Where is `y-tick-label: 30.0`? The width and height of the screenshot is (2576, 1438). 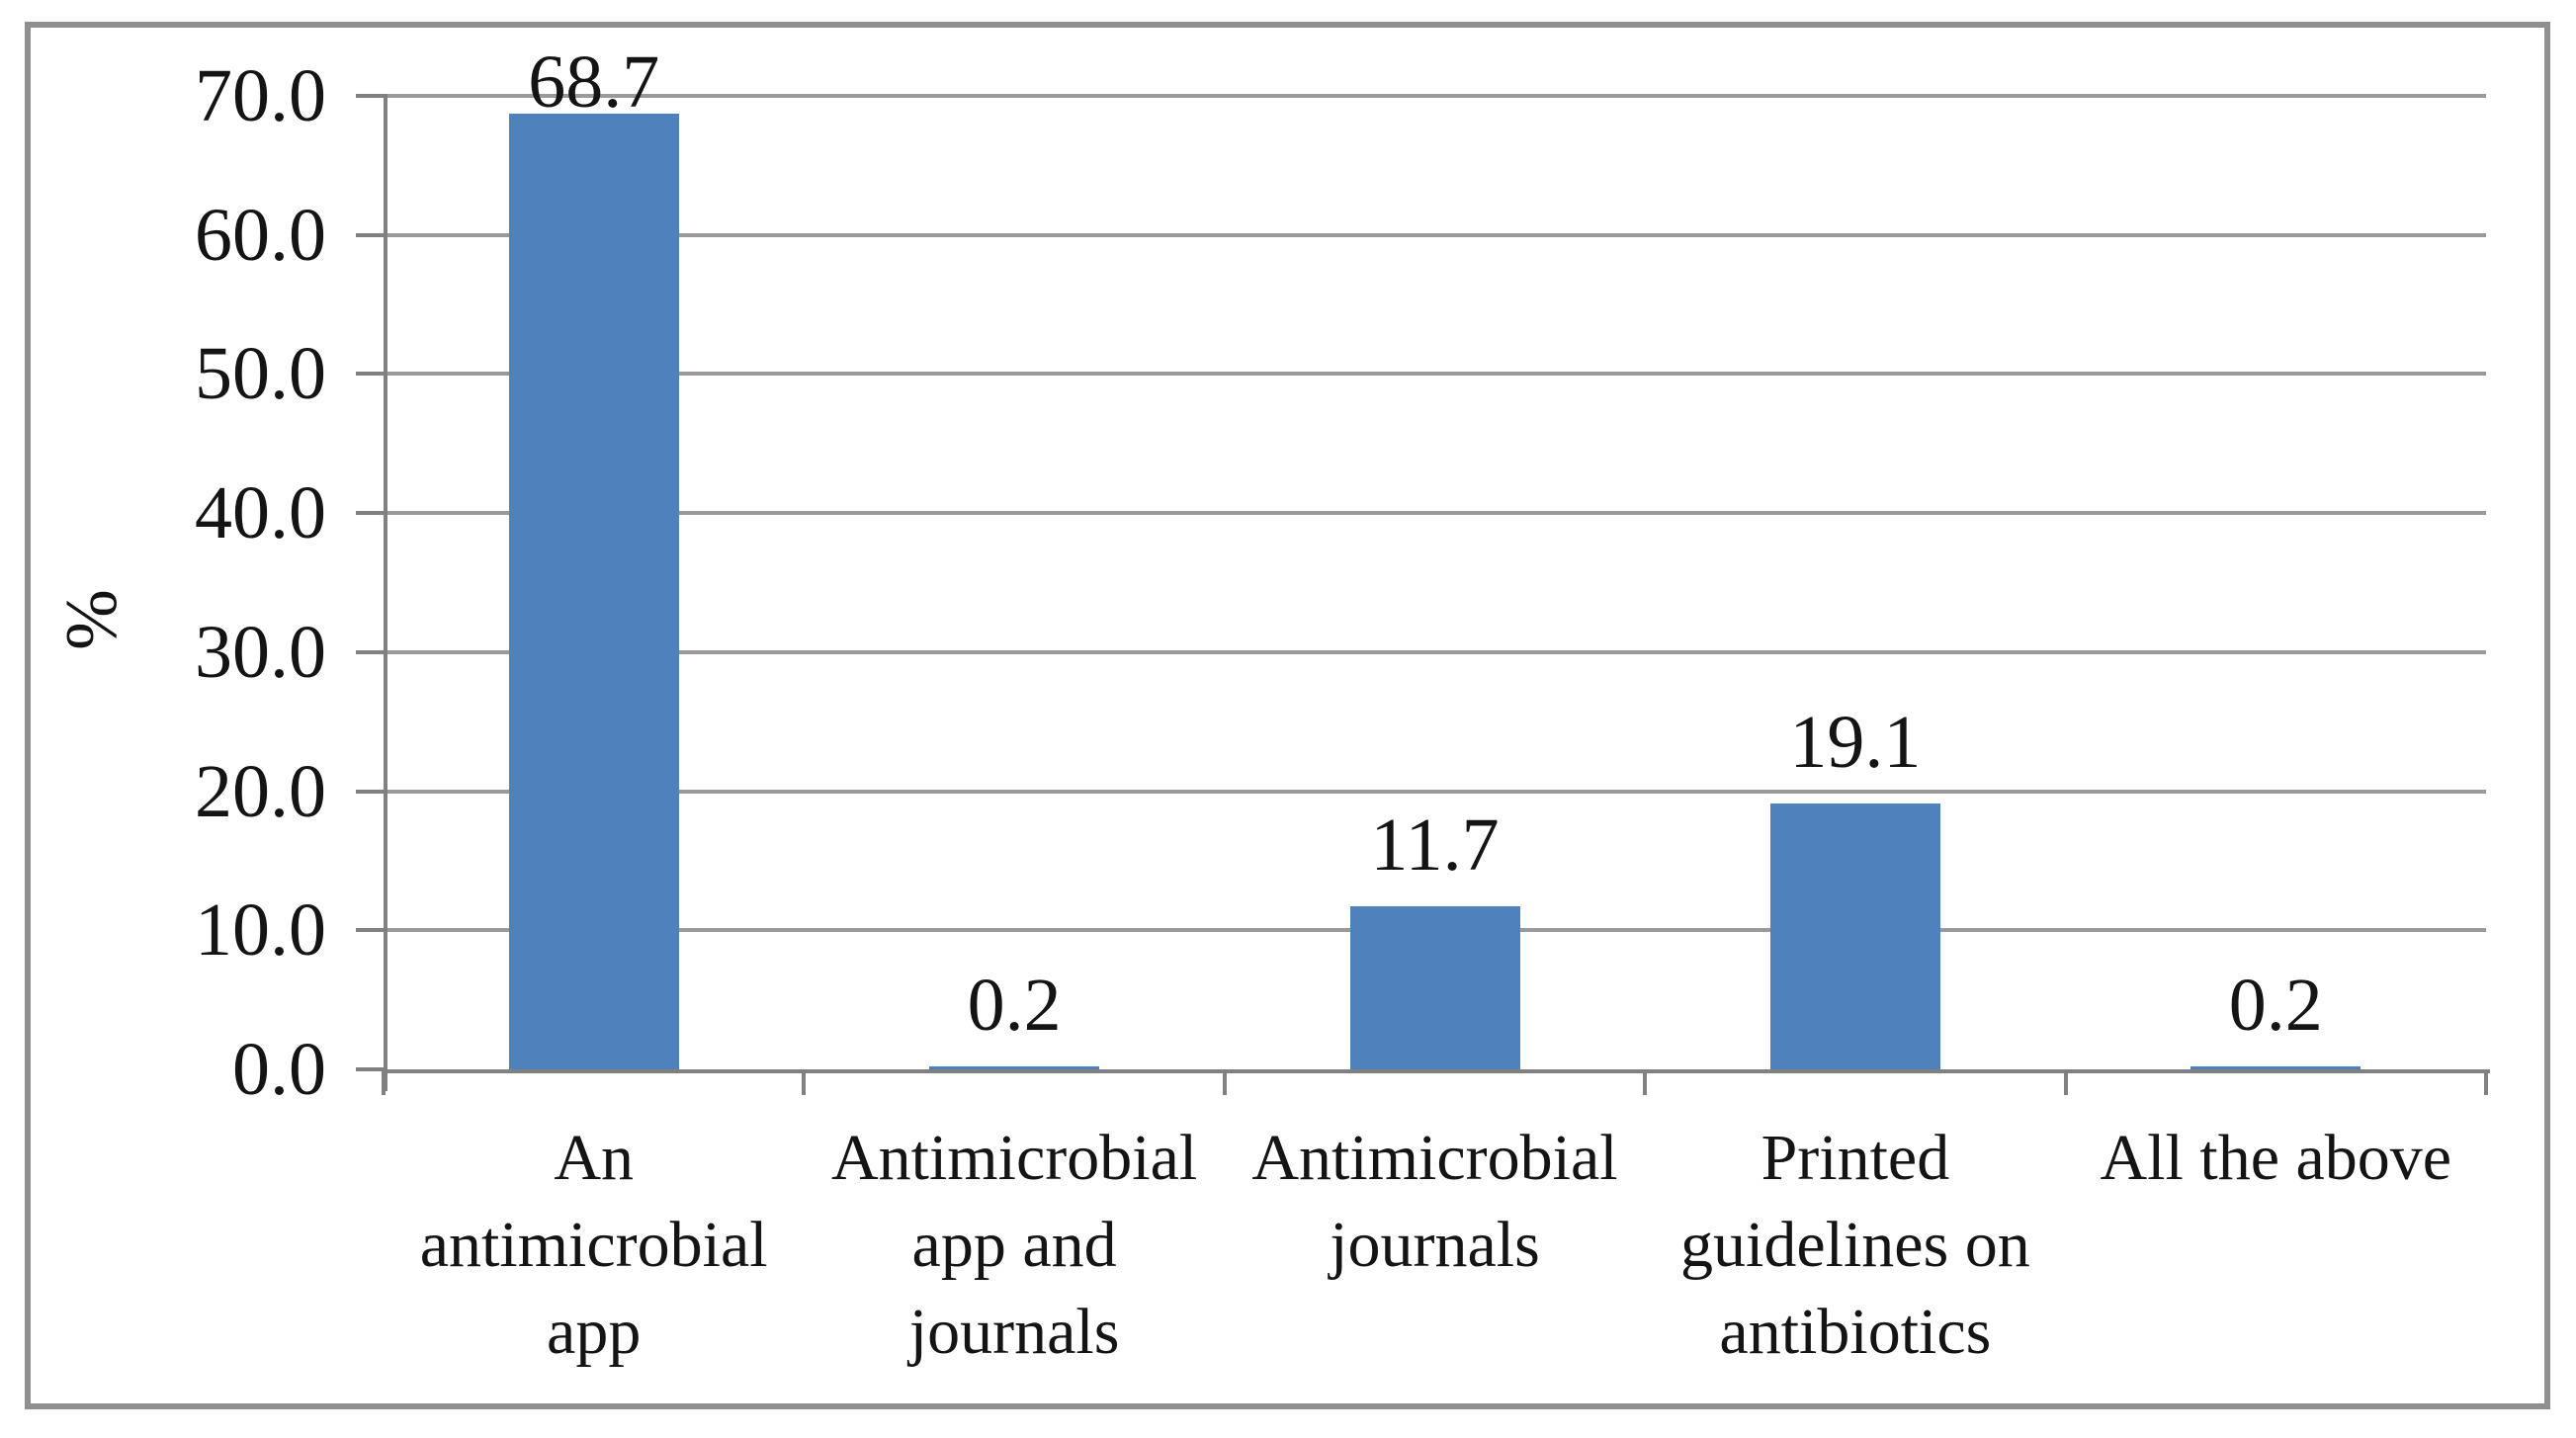
y-tick-label: 30.0 is located at coordinates (260, 652).